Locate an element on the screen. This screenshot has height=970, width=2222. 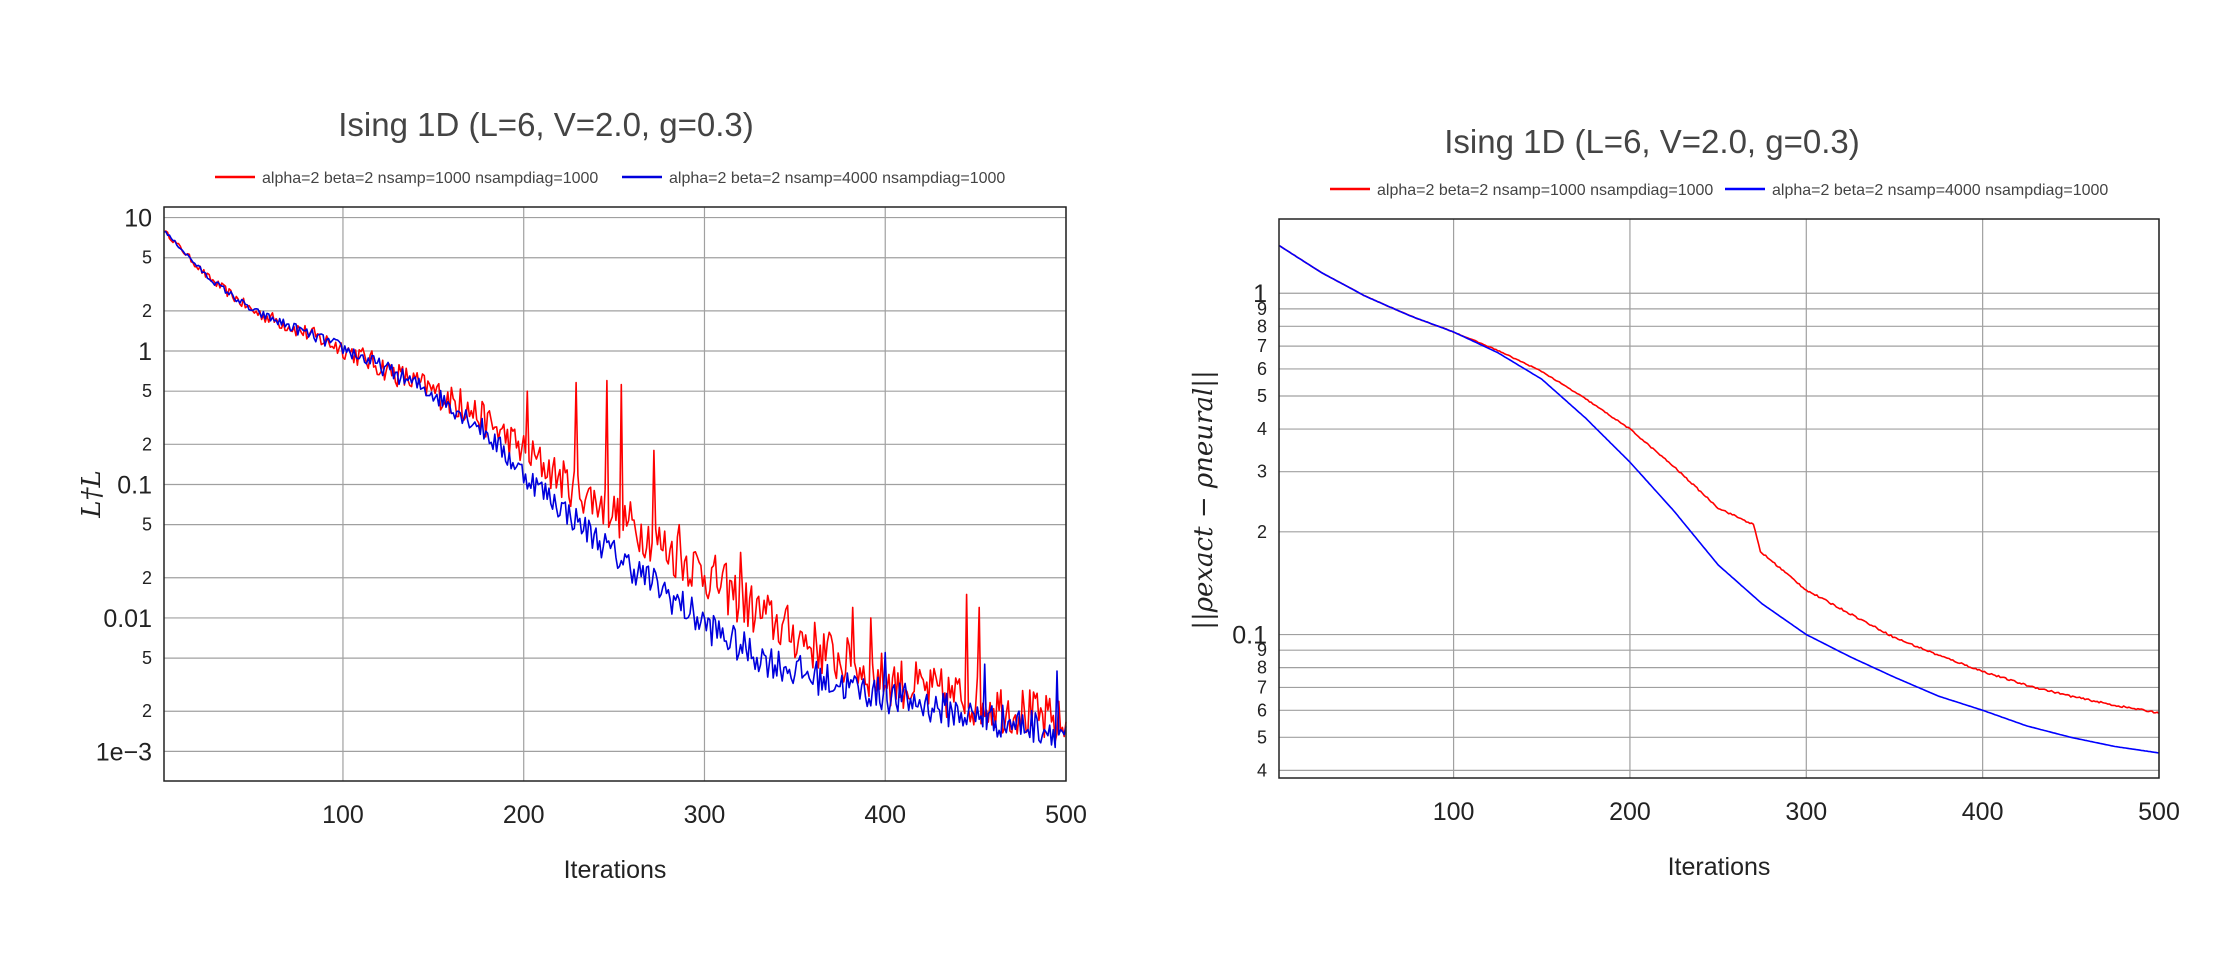
chart-left-ylabel: L†L is located at coordinates (92, 494).